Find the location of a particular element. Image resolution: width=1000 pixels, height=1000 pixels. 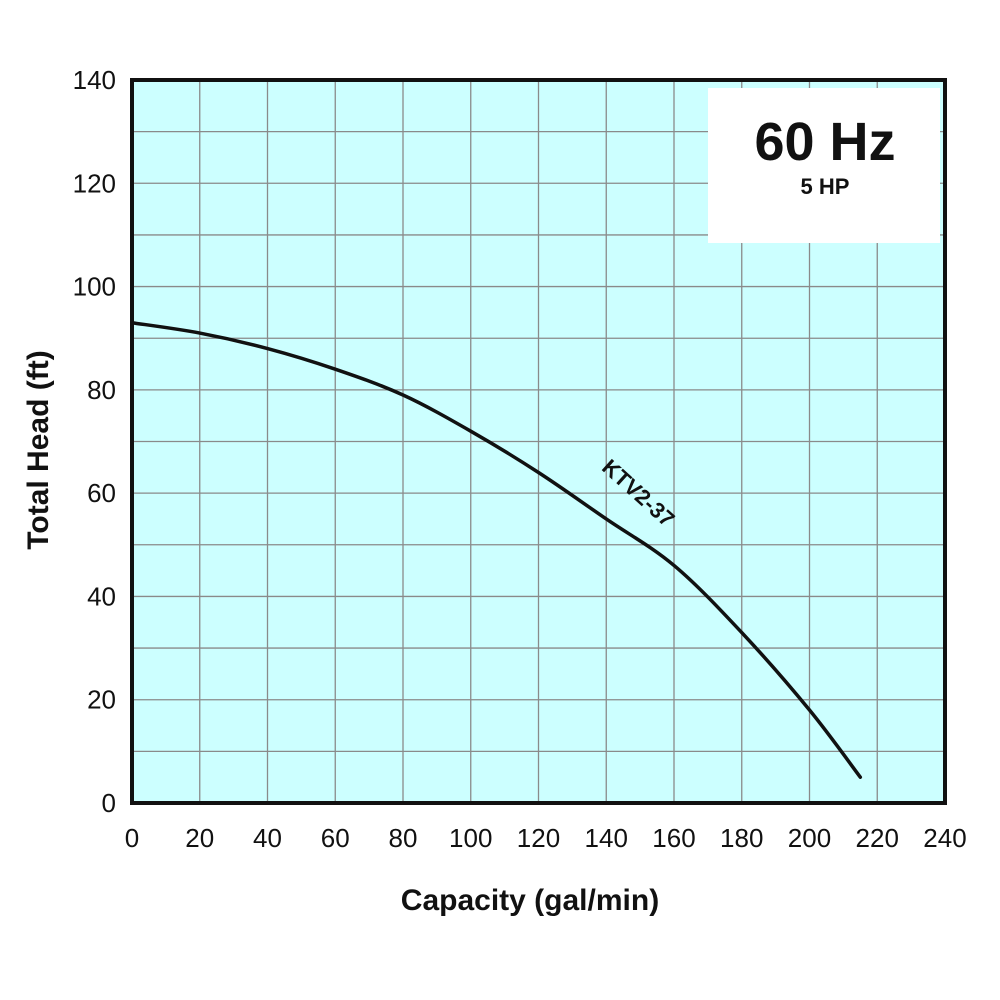

x-tick-label: 160 is located at coordinates (673, 838).